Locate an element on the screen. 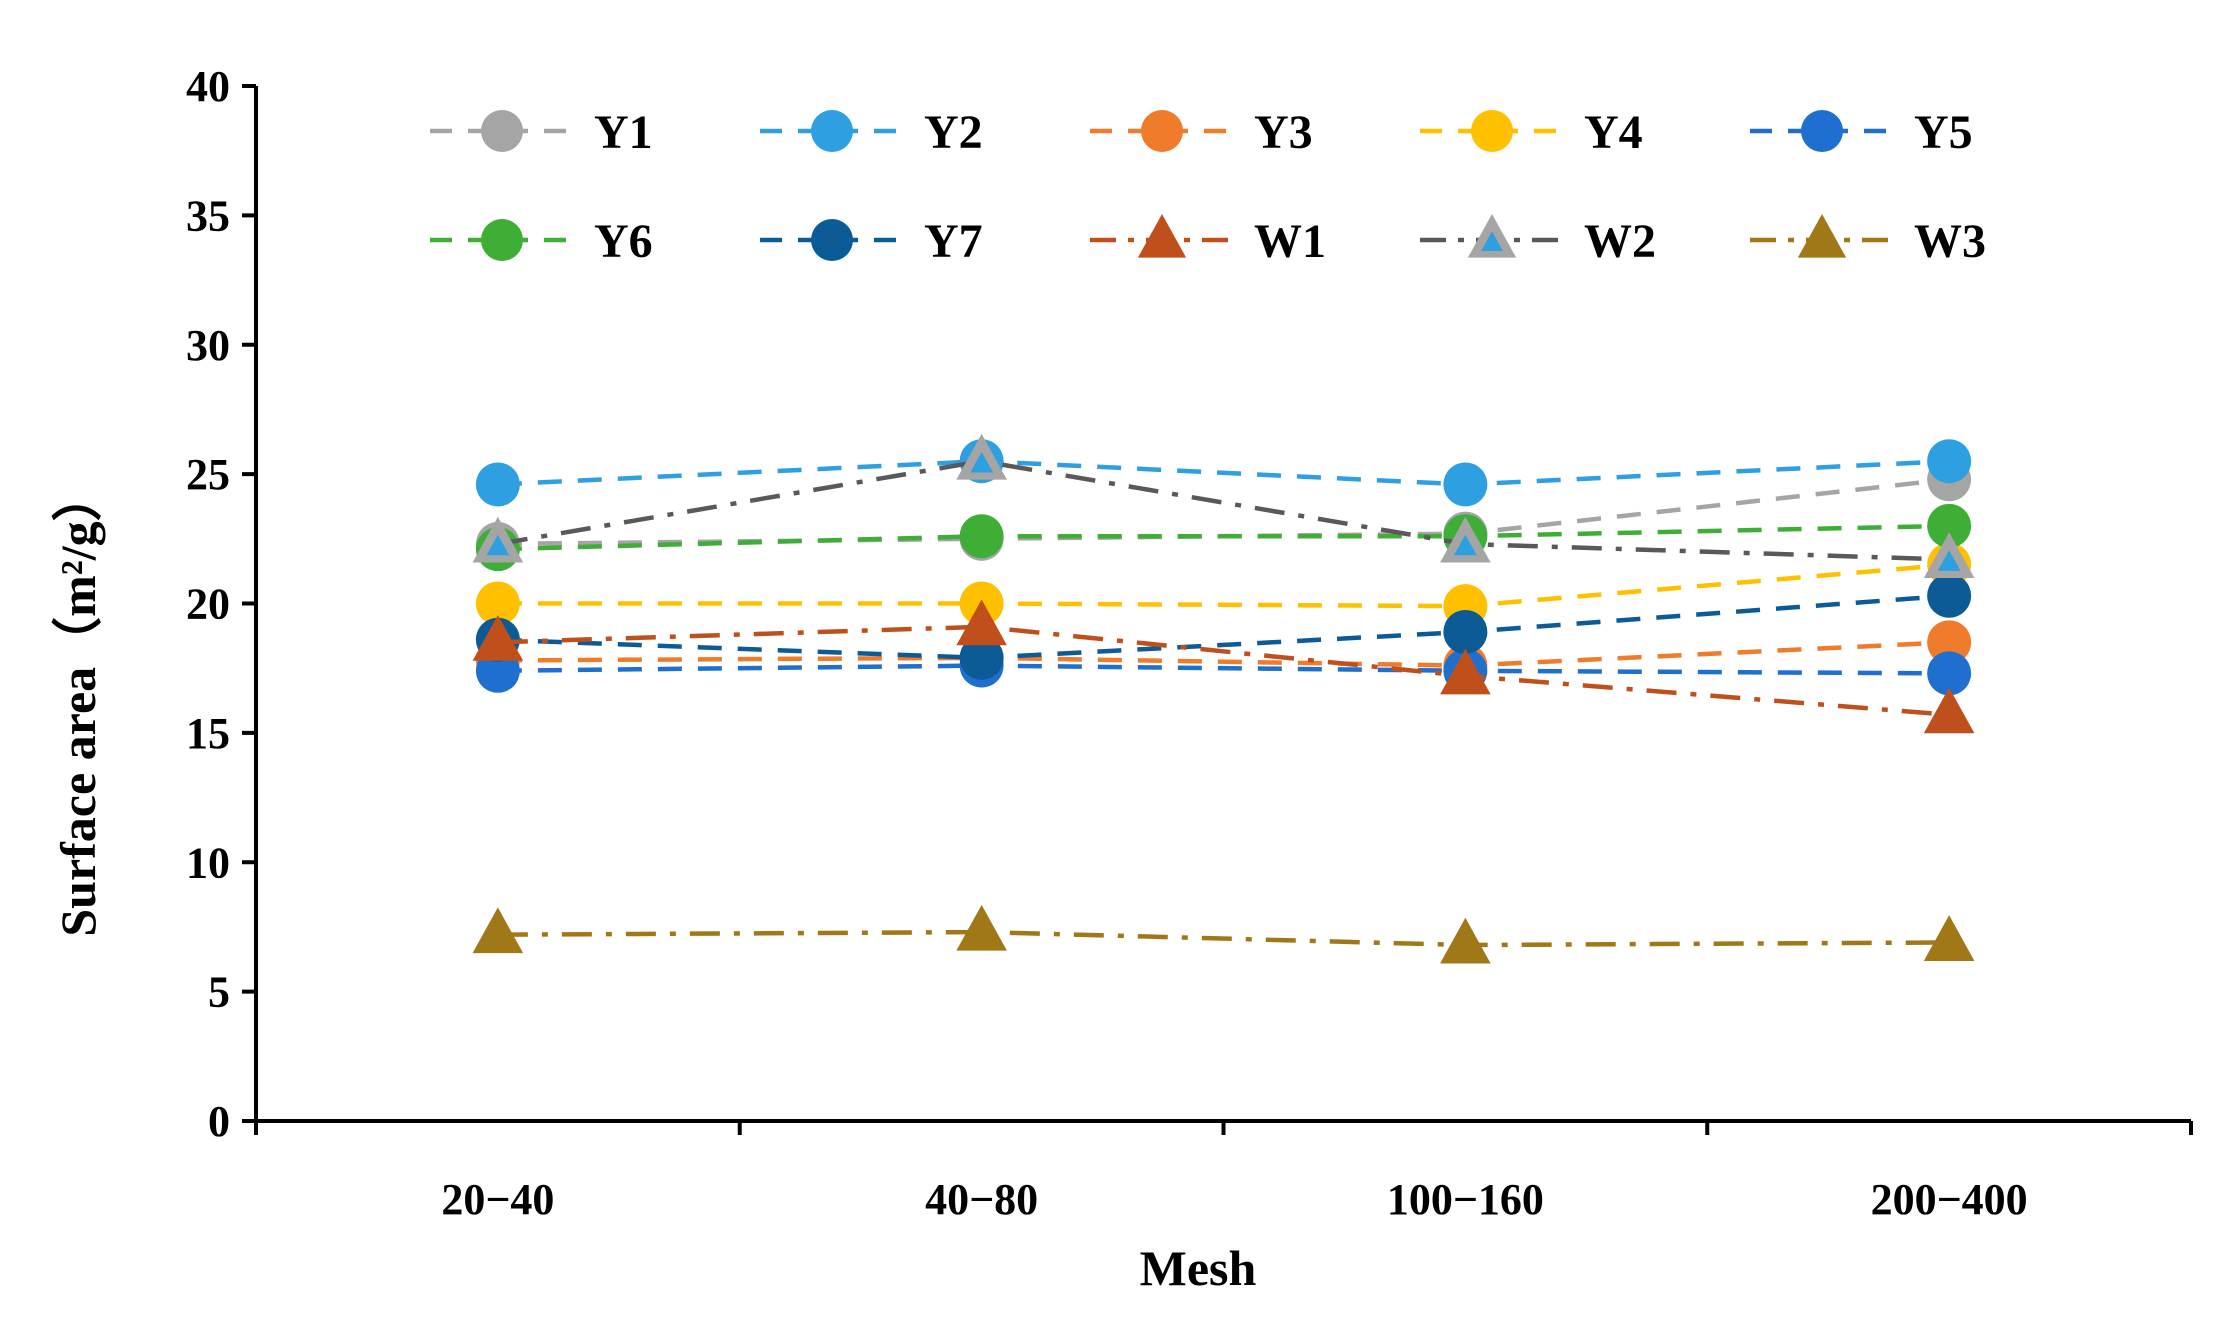 The image size is (2219, 1320). legend-label: W3 is located at coordinates (1950, 241).